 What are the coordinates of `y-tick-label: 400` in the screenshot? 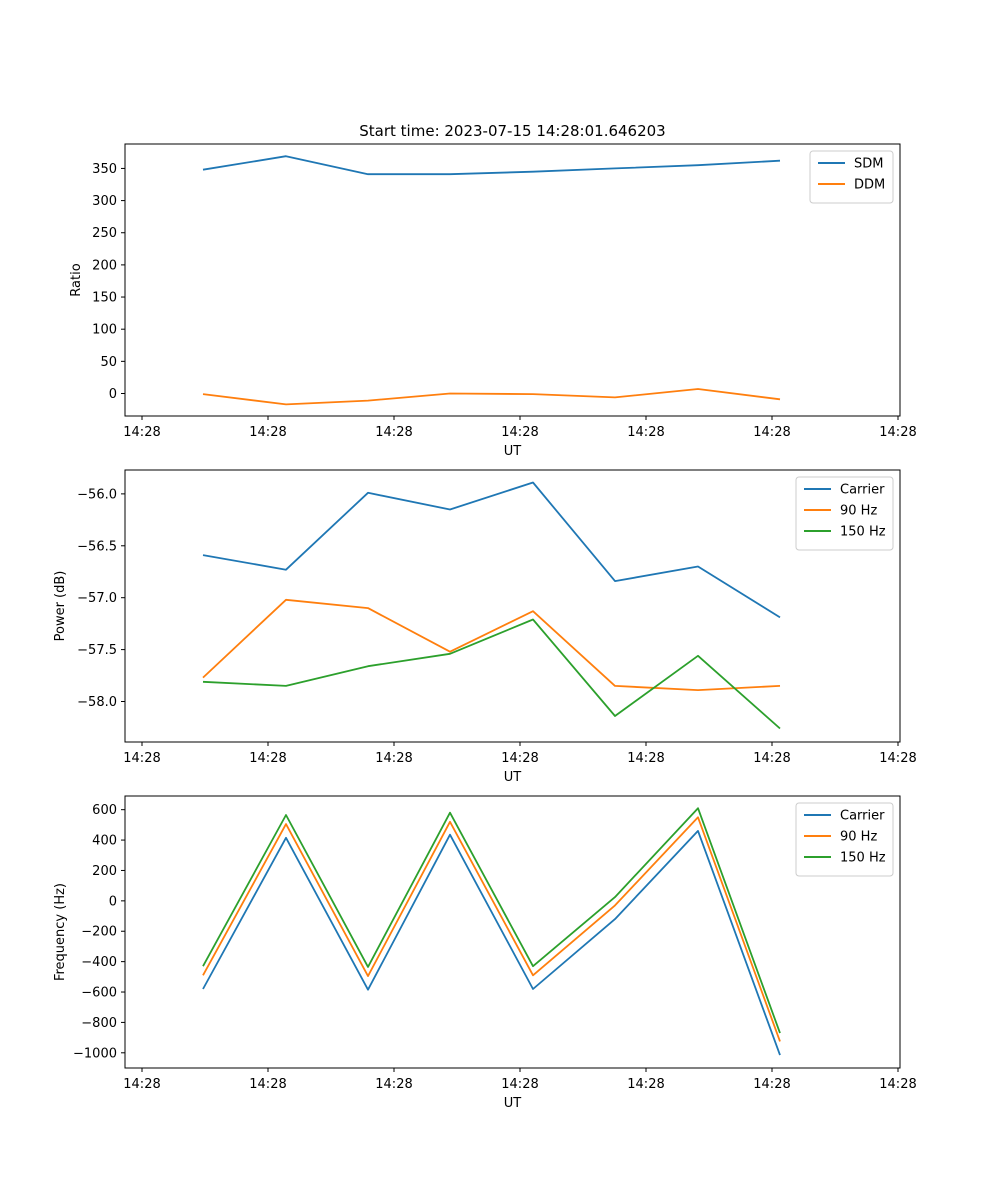 It's located at (104, 841).